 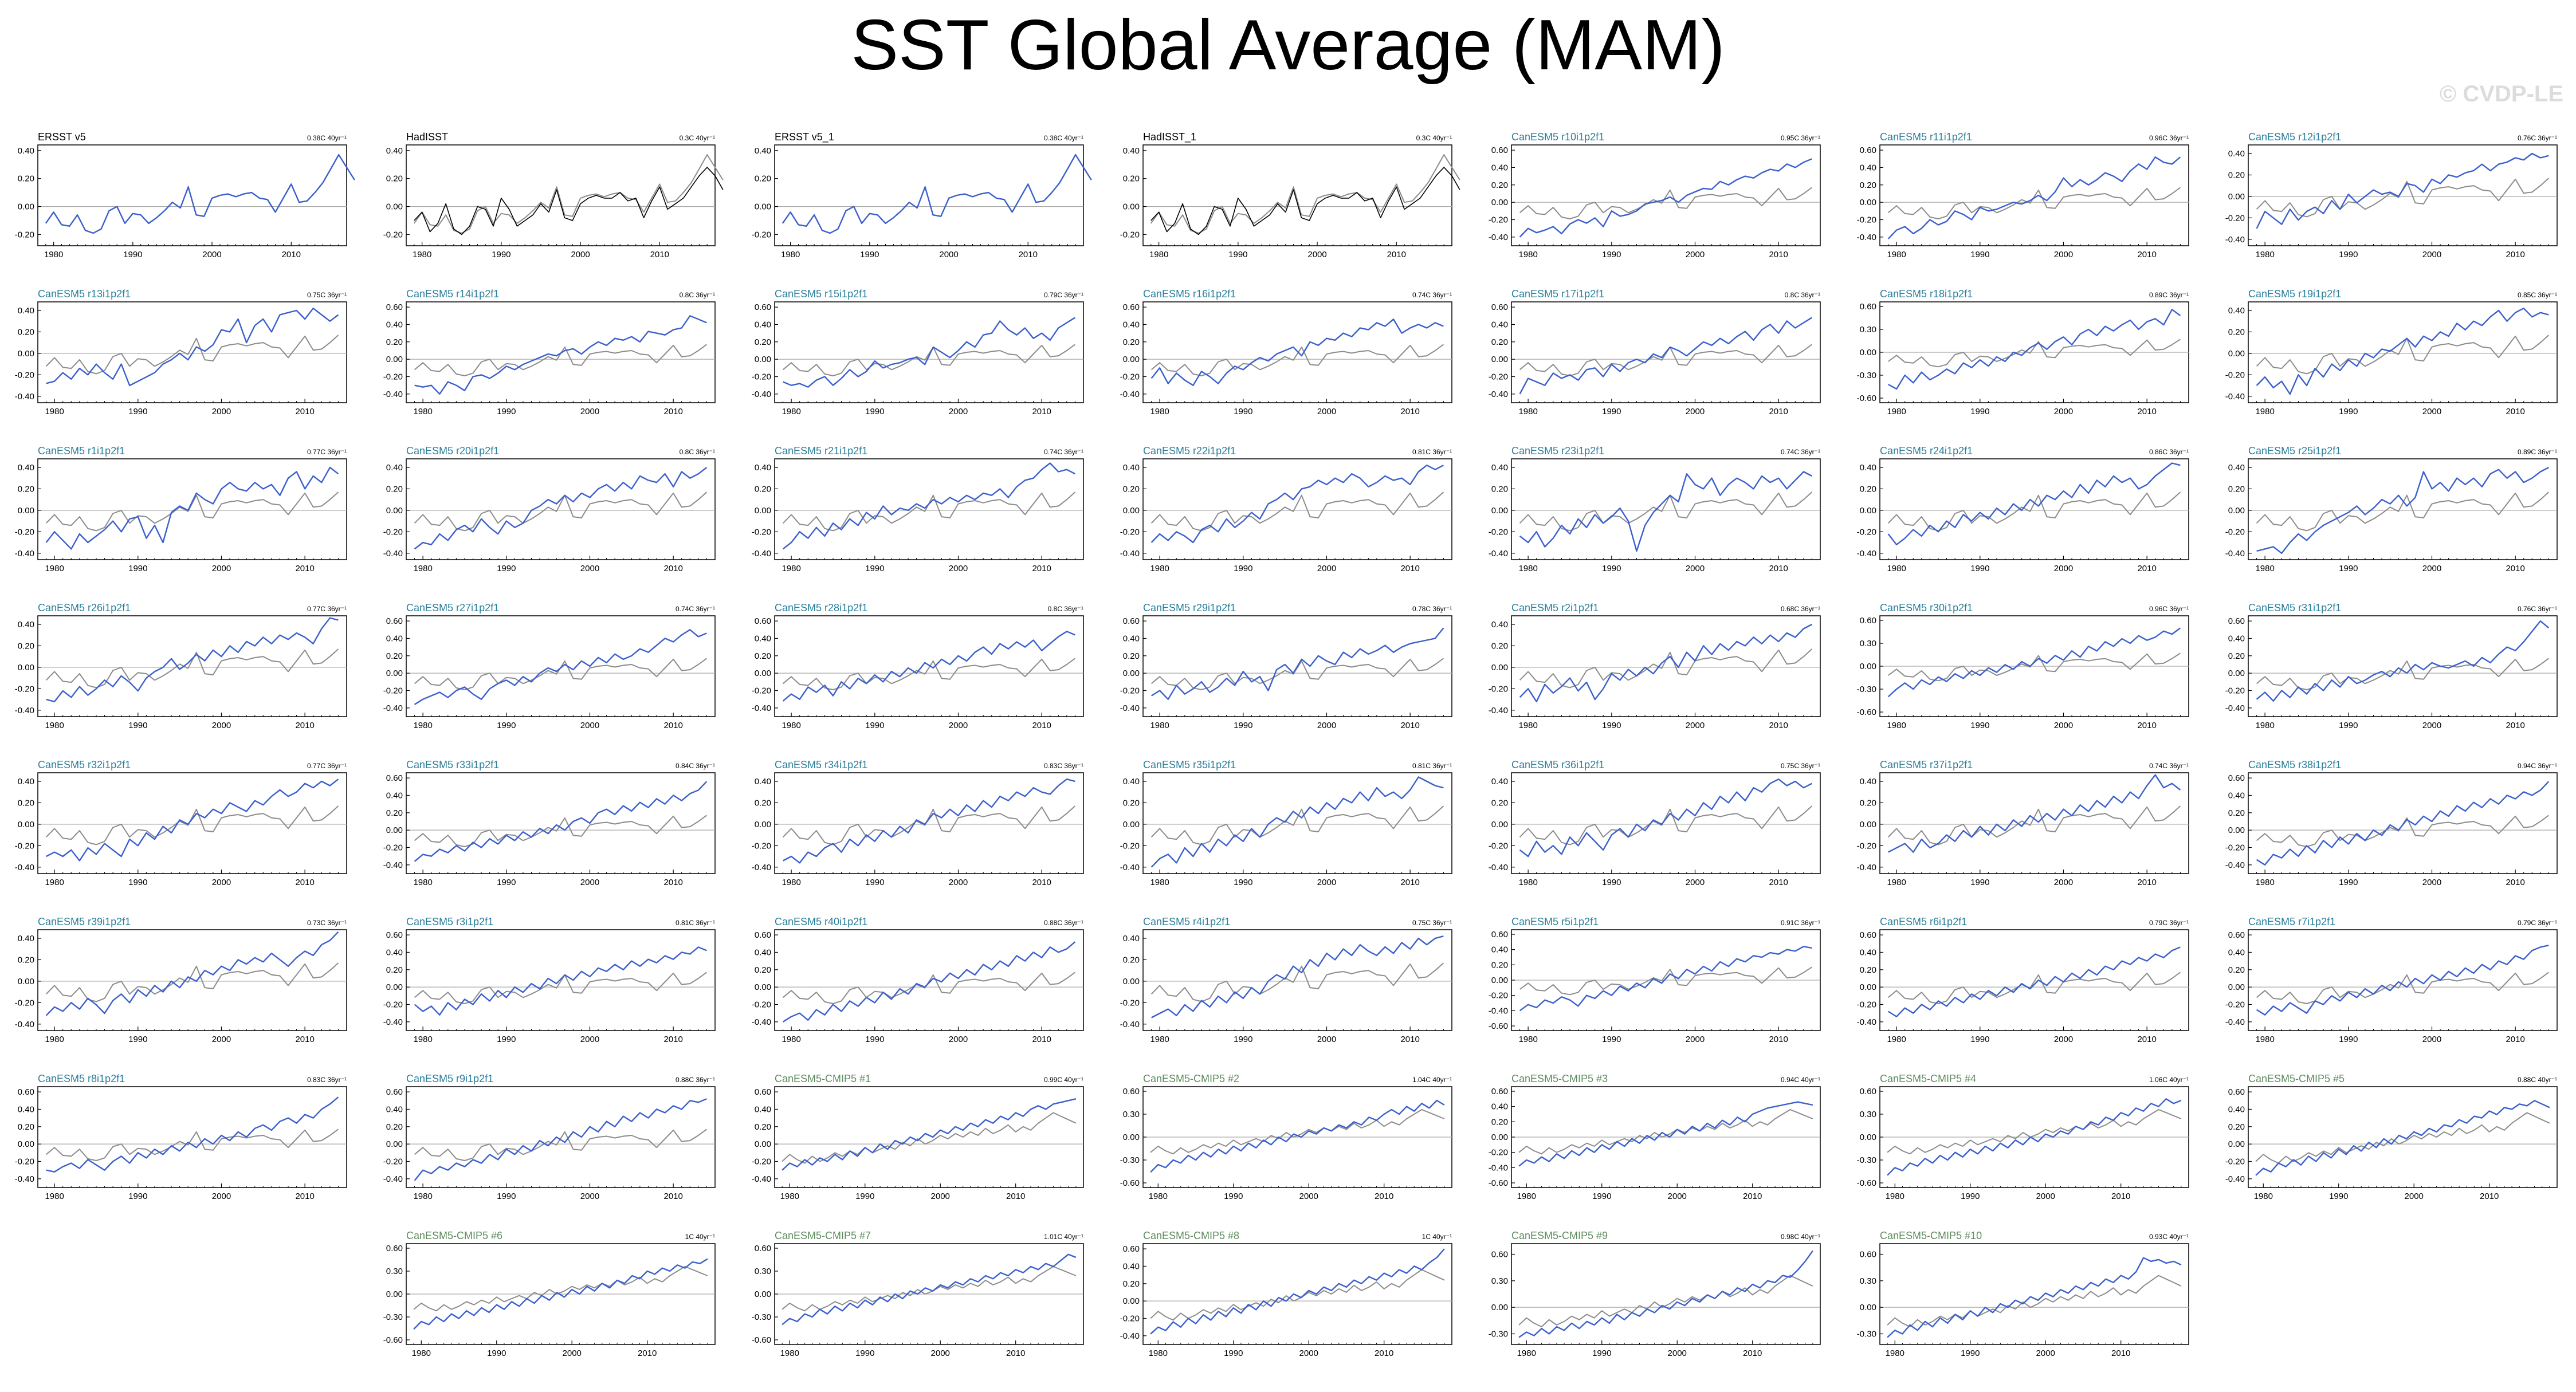 What do you see at coordinates (1432, 1080) in the screenshot?
I see `panel-trend: 1.04C 40yr⁻¹` at bounding box center [1432, 1080].